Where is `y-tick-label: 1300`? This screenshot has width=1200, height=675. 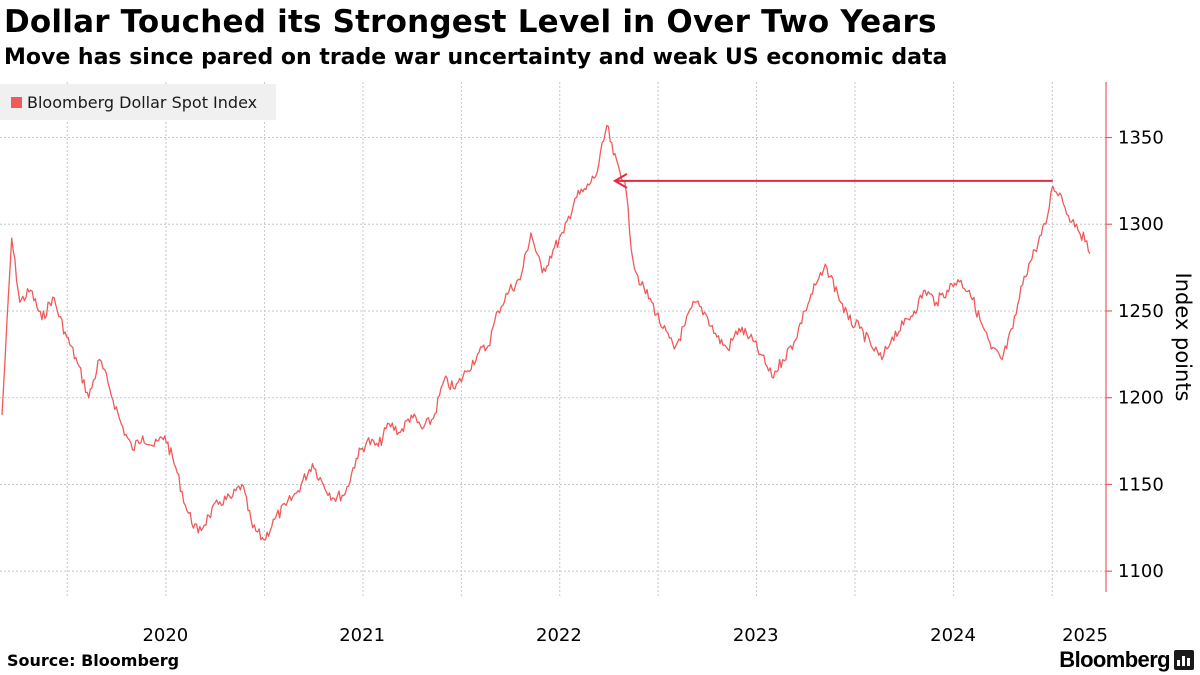
y-tick-label: 1300 is located at coordinates (1141, 224).